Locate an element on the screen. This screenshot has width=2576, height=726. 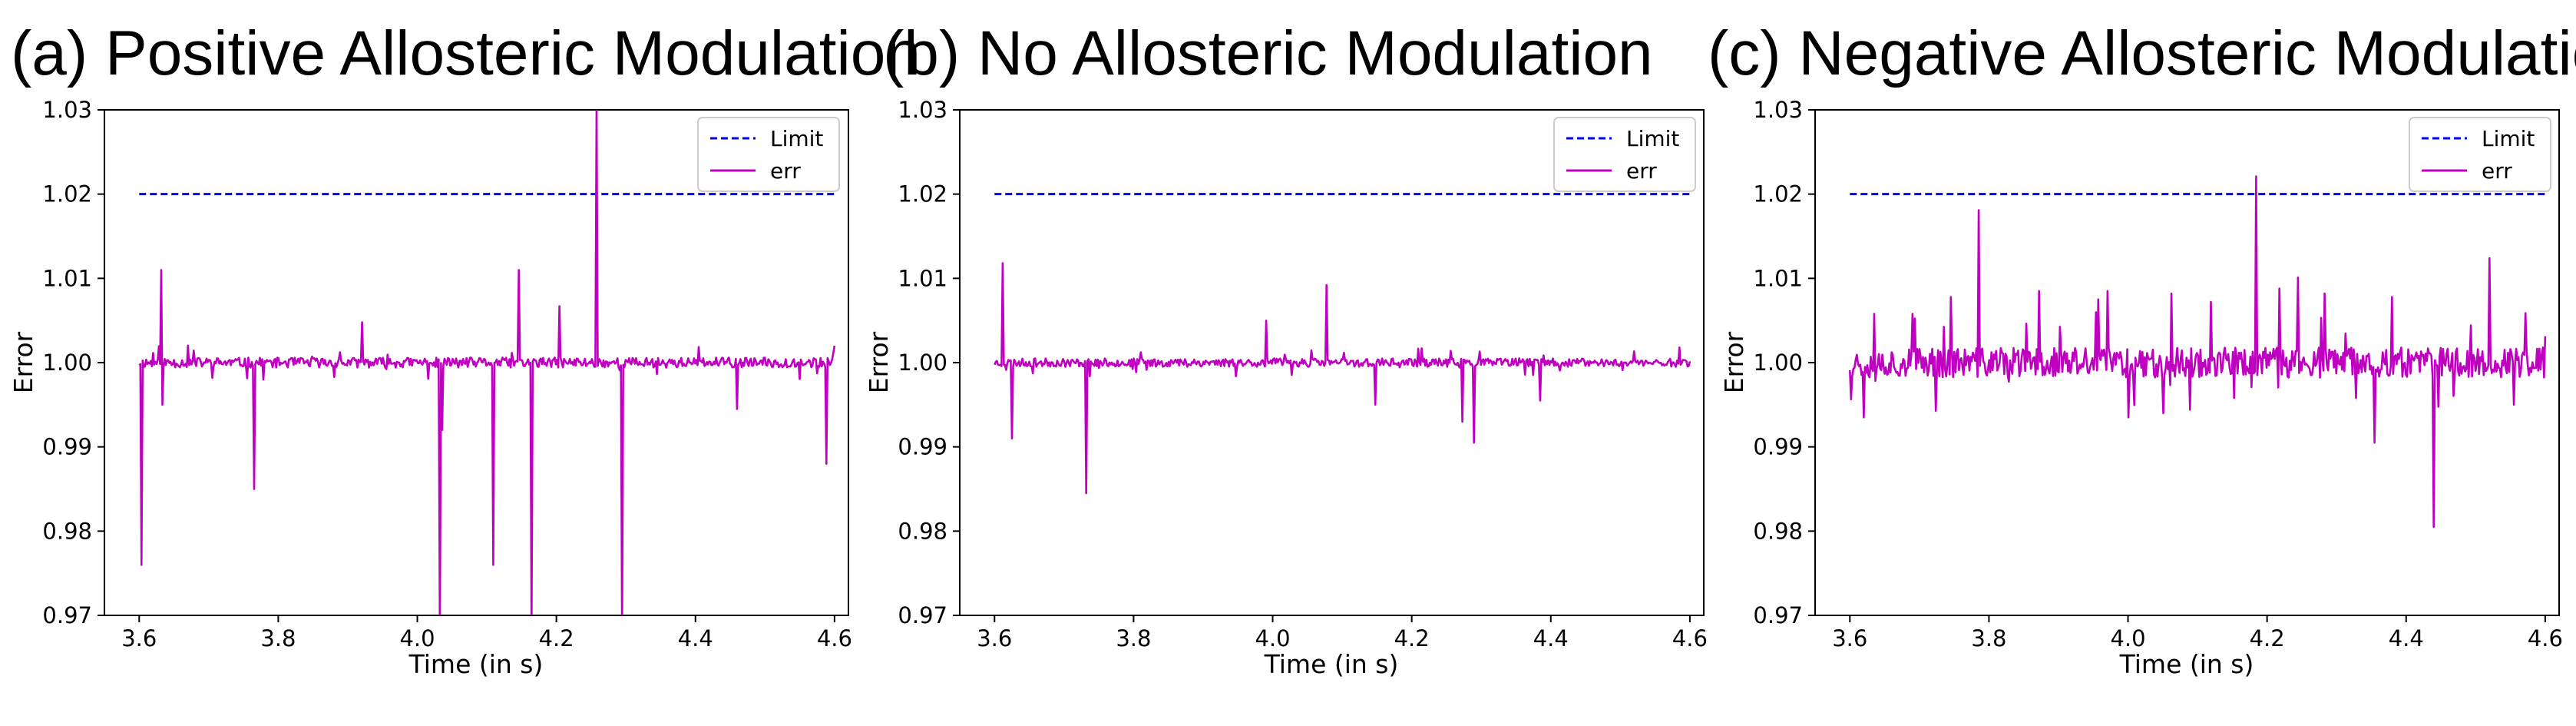
panel-c-y-tick-label: 0.98 is located at coordinates (1778, 531).